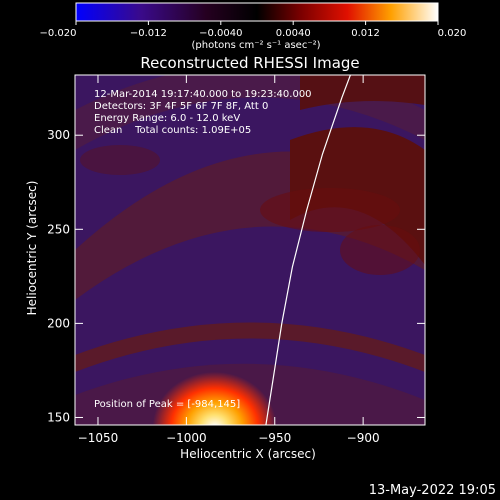 Image resolution: width=500 pixels, height=500 pixels. What do you see at coordinates (214, 398) in the screenshot?
I see `peak-source` at bounding box center [214, 398].